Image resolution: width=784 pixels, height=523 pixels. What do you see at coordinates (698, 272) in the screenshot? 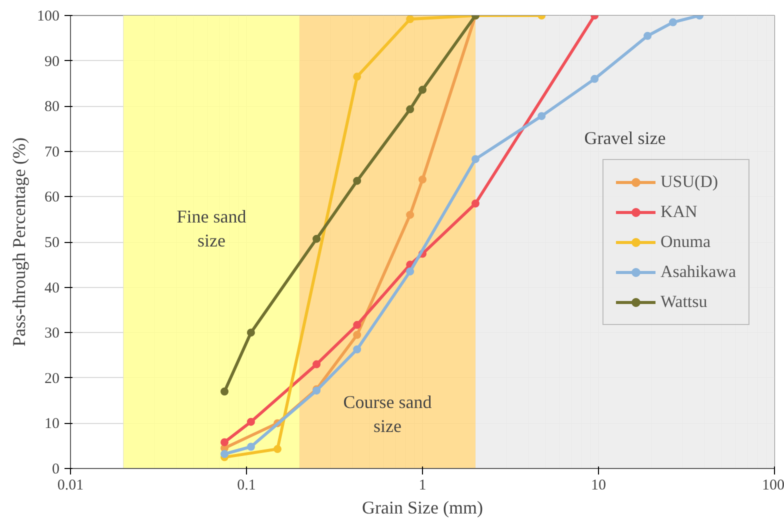
I see `legend-label: Asahikawa` at bounding box center [698, 272].